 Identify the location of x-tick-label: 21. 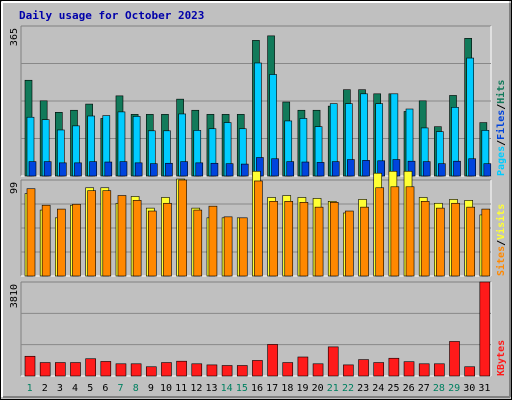
(333, 388).